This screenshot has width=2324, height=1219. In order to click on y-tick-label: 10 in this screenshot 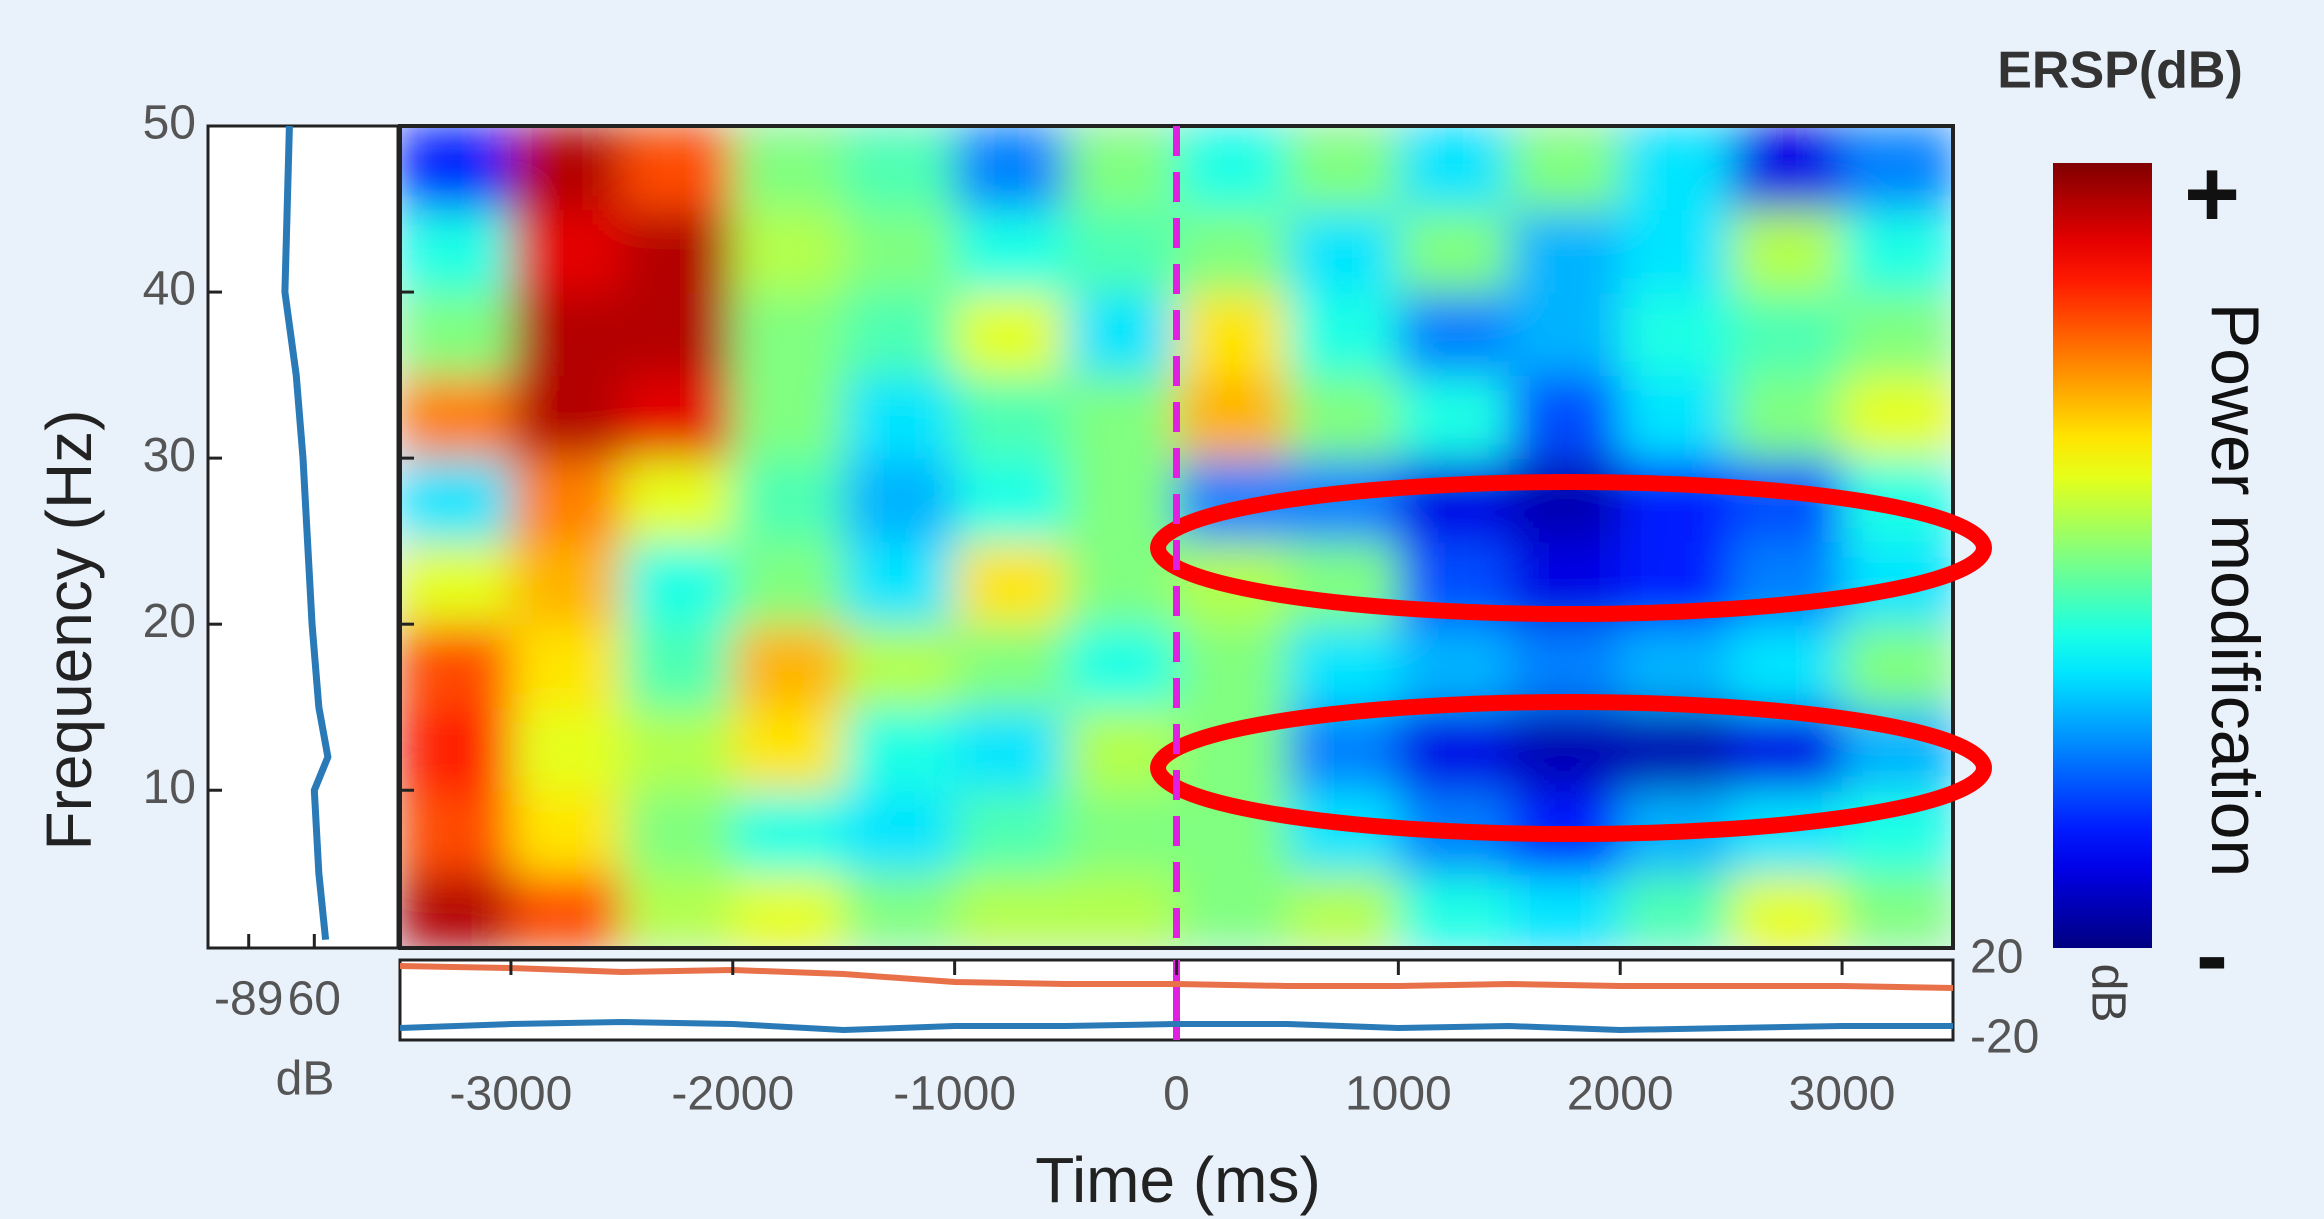, I will do `click(169, 787)`.